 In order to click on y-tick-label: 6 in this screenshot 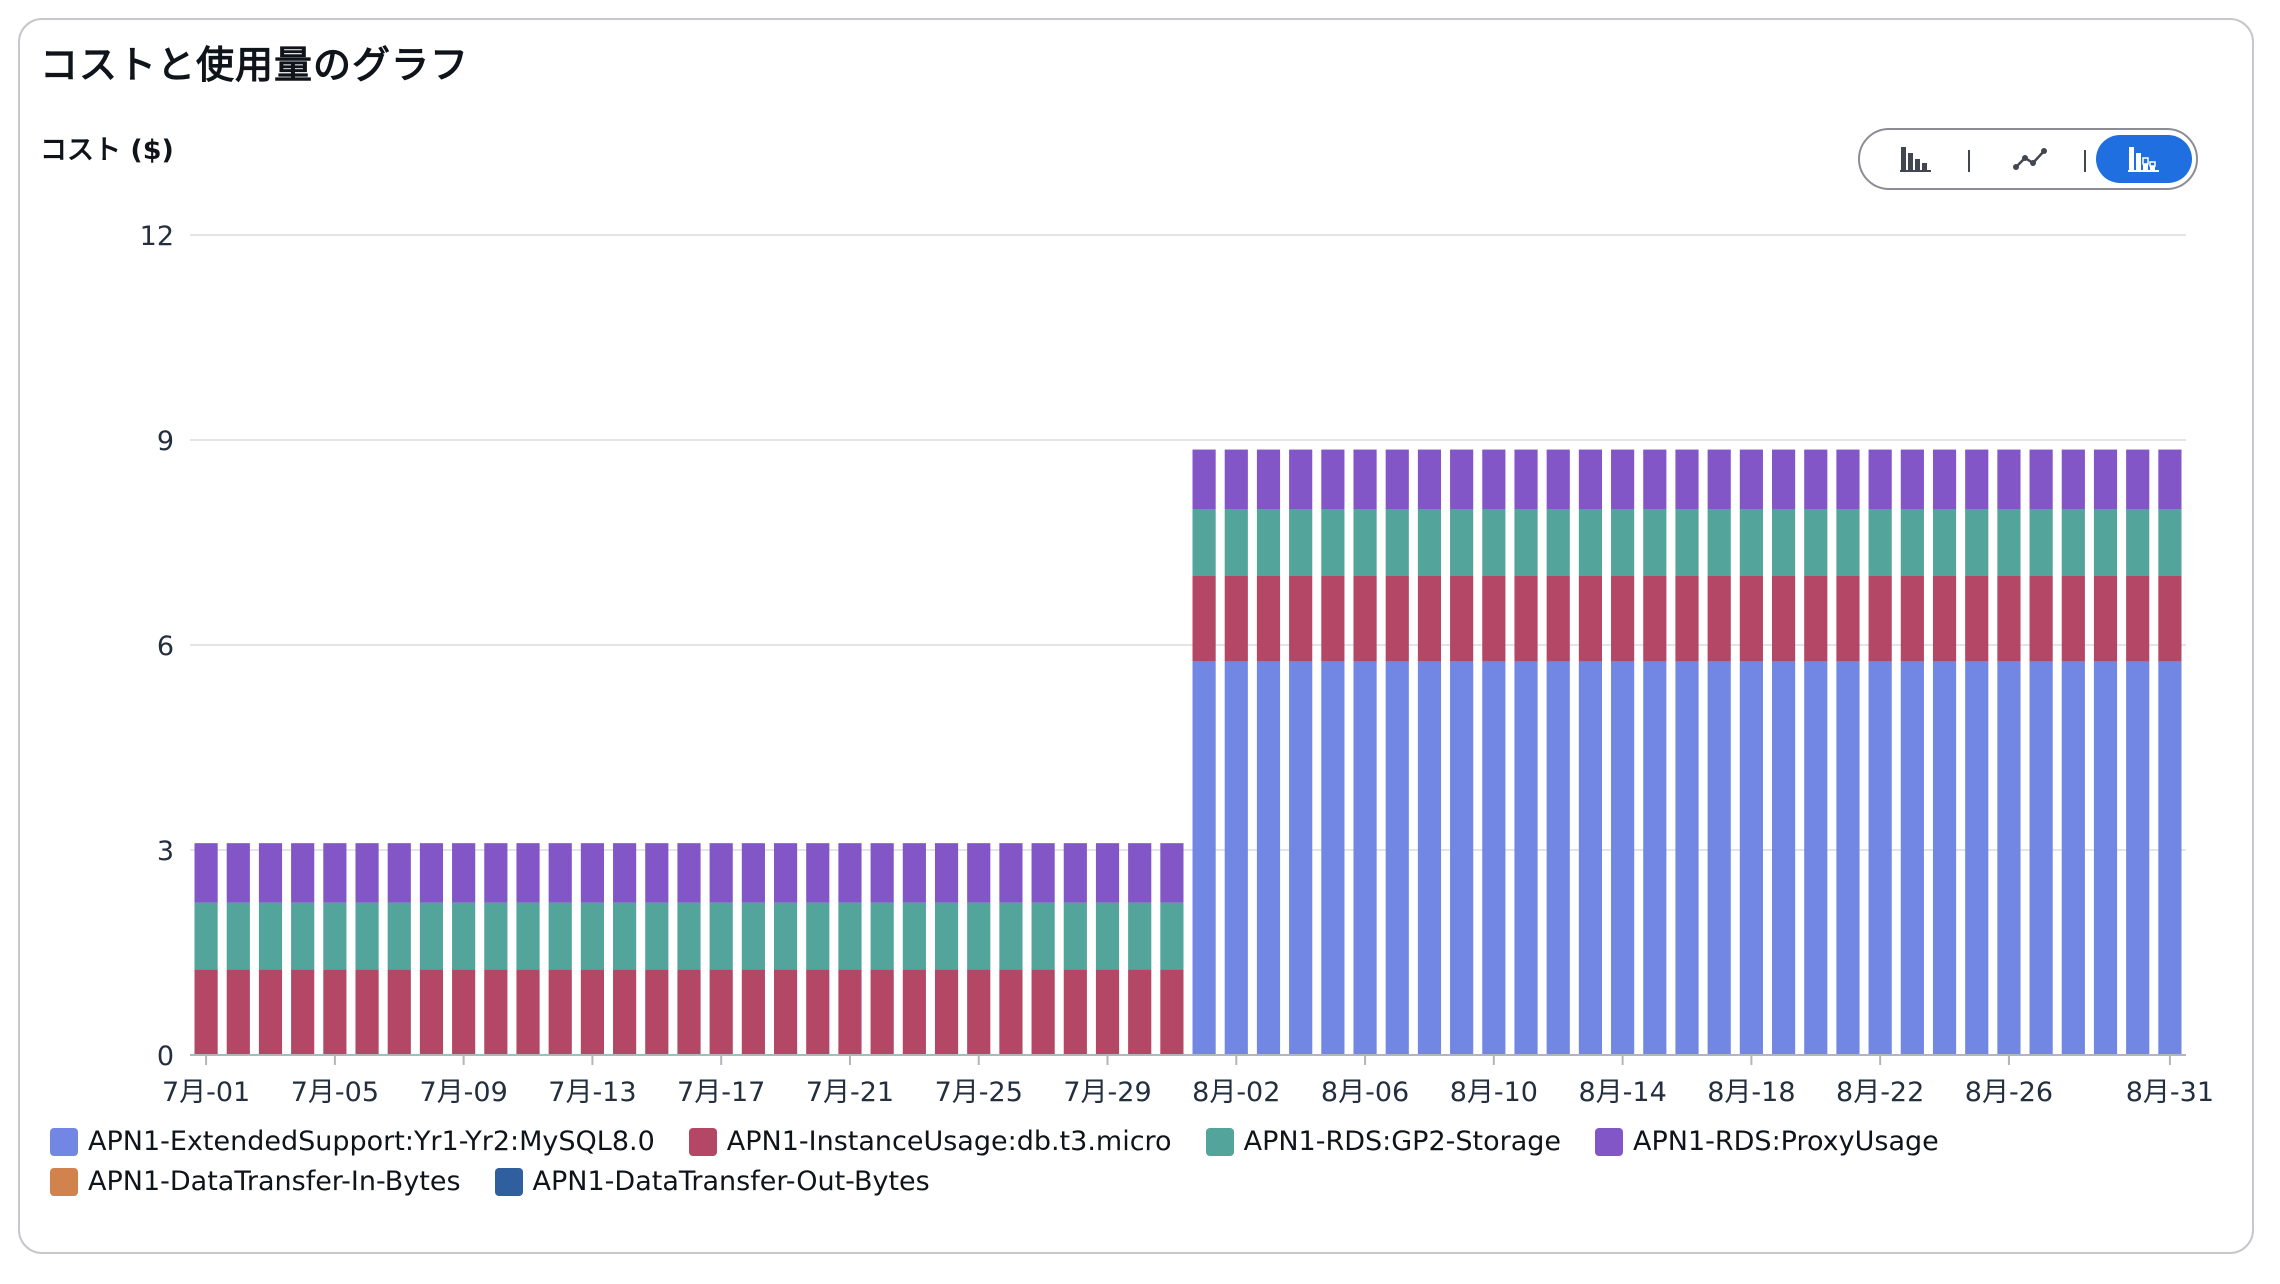, I will do `click(165, 646)`.